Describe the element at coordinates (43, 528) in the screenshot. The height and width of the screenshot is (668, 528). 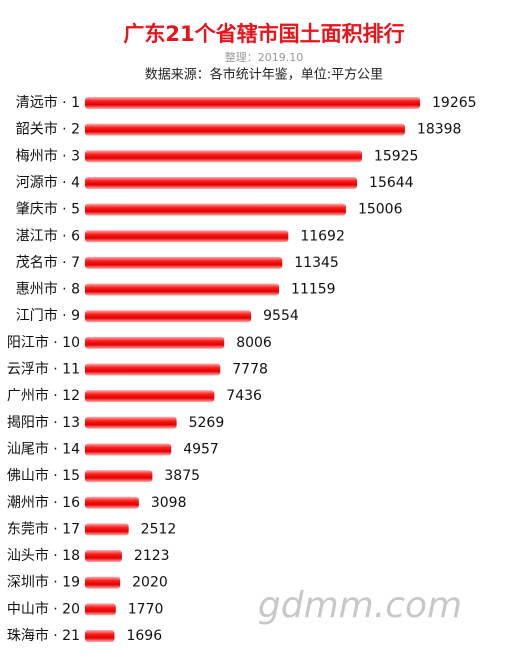
I see `category-label: 东莞市 · 17` at that location.